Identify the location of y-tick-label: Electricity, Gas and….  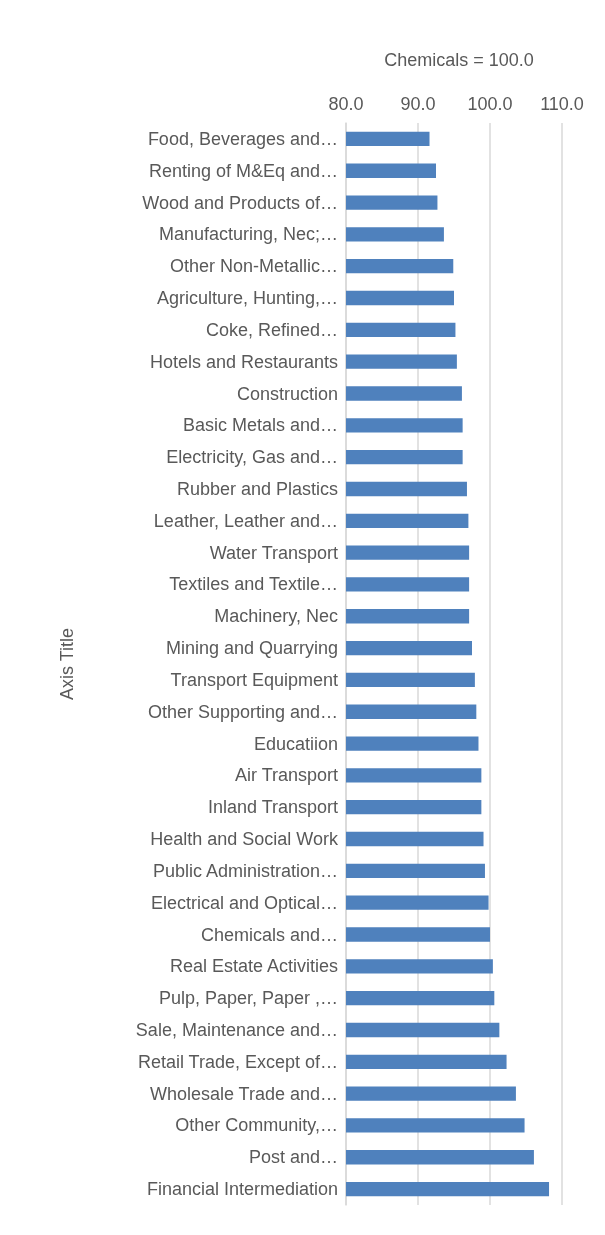
(252, 457).